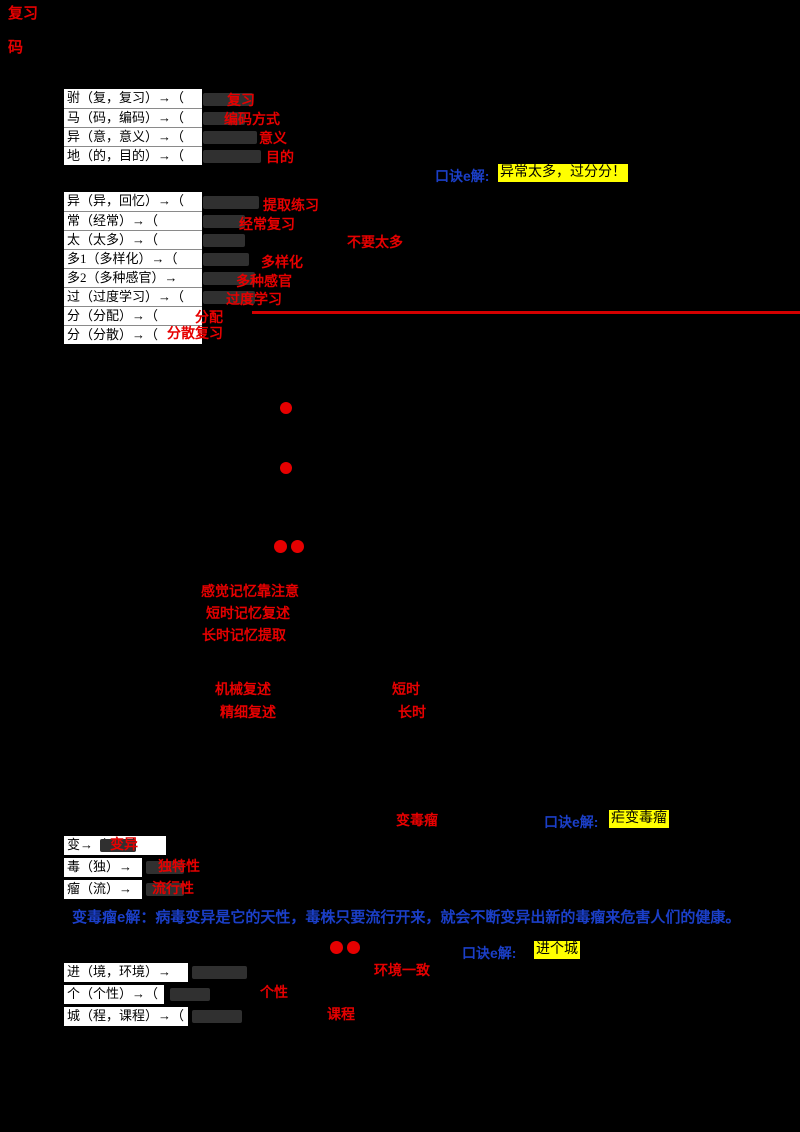 The height and width of the screenshot is (1132, 800). What do you see at coordinates (114, 994) in the screenshot?
I see `mnemonic-cell: 个（个性）→（` at bounding box center [114, 994].